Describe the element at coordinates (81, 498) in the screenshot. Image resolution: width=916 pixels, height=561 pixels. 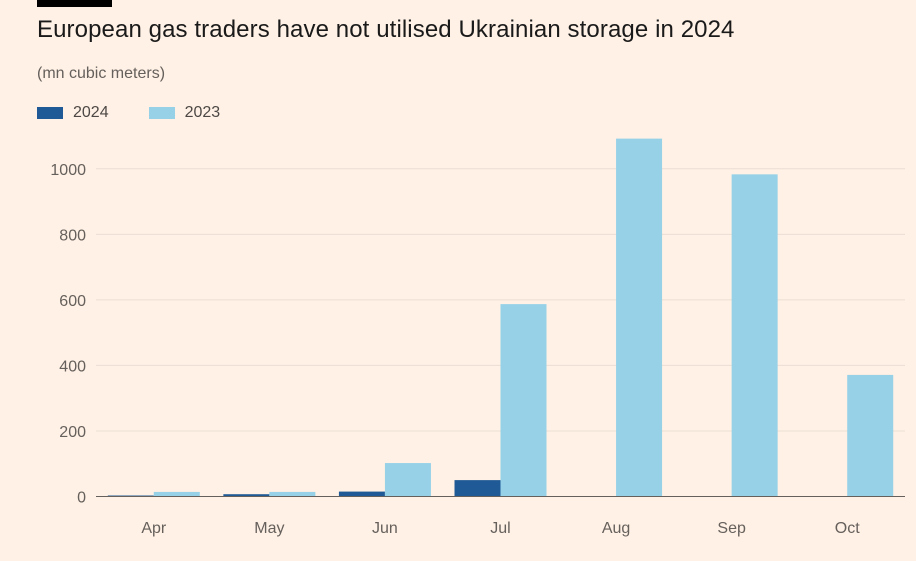
I see `y-tick-label-0: 0` at that location.